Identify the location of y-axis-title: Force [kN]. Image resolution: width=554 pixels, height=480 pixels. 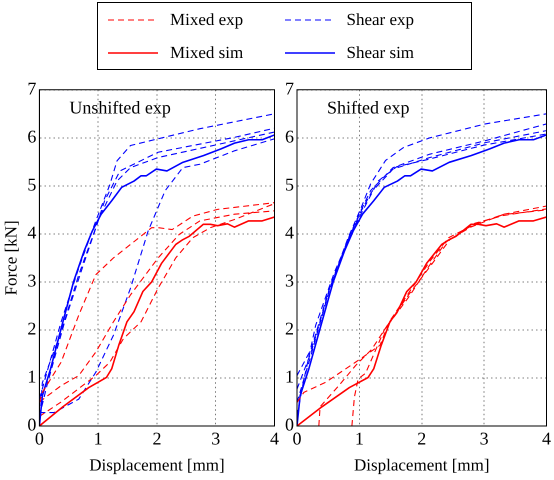
(11, 258).